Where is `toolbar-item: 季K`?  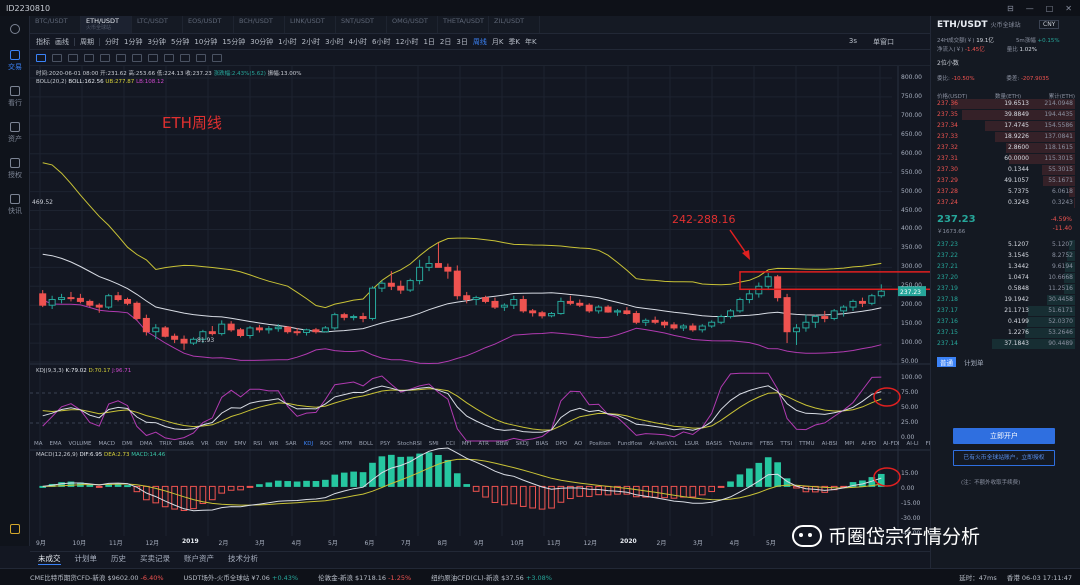
toolbar-item: 季K is located at coordinates (514, 41).